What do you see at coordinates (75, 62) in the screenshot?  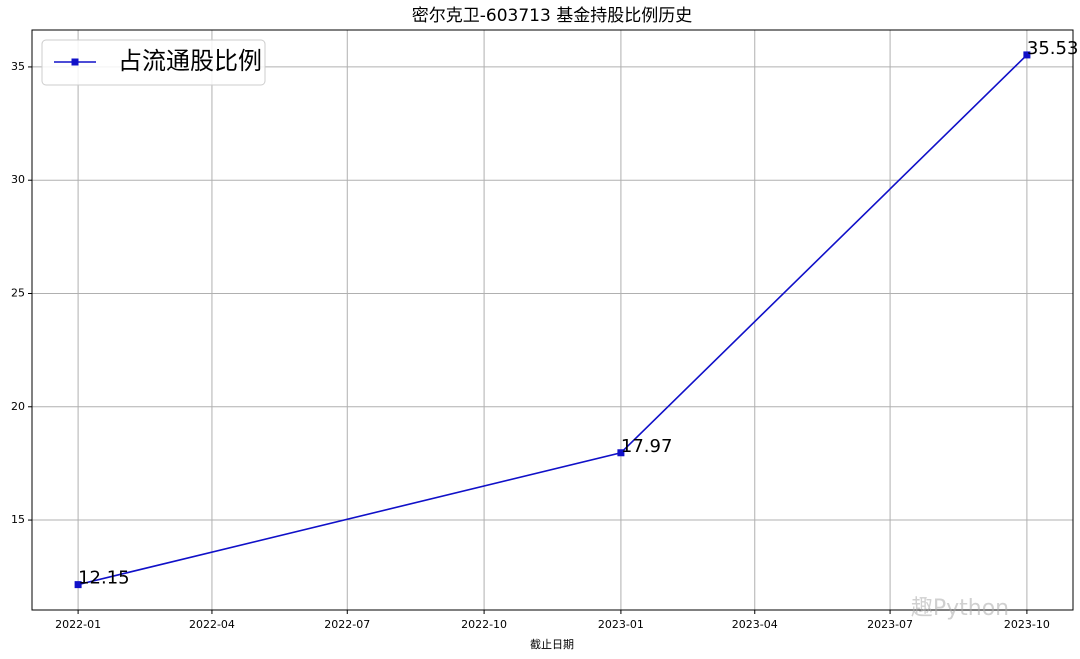 I see `legend-marker` at bounding box center [75, 62].